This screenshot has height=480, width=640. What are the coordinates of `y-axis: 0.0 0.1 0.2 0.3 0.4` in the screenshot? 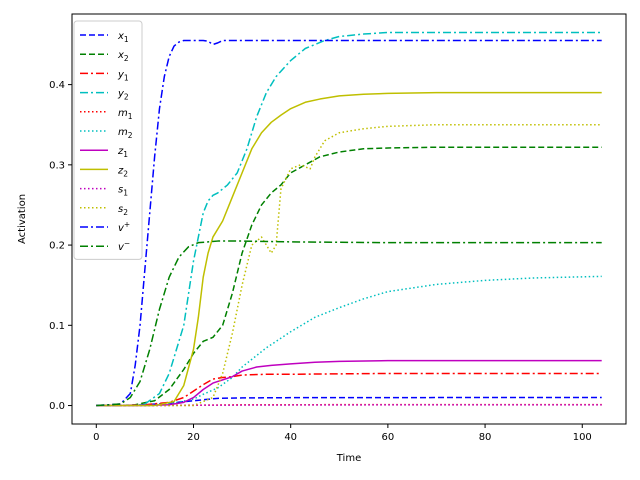 It's located at (60, 246).